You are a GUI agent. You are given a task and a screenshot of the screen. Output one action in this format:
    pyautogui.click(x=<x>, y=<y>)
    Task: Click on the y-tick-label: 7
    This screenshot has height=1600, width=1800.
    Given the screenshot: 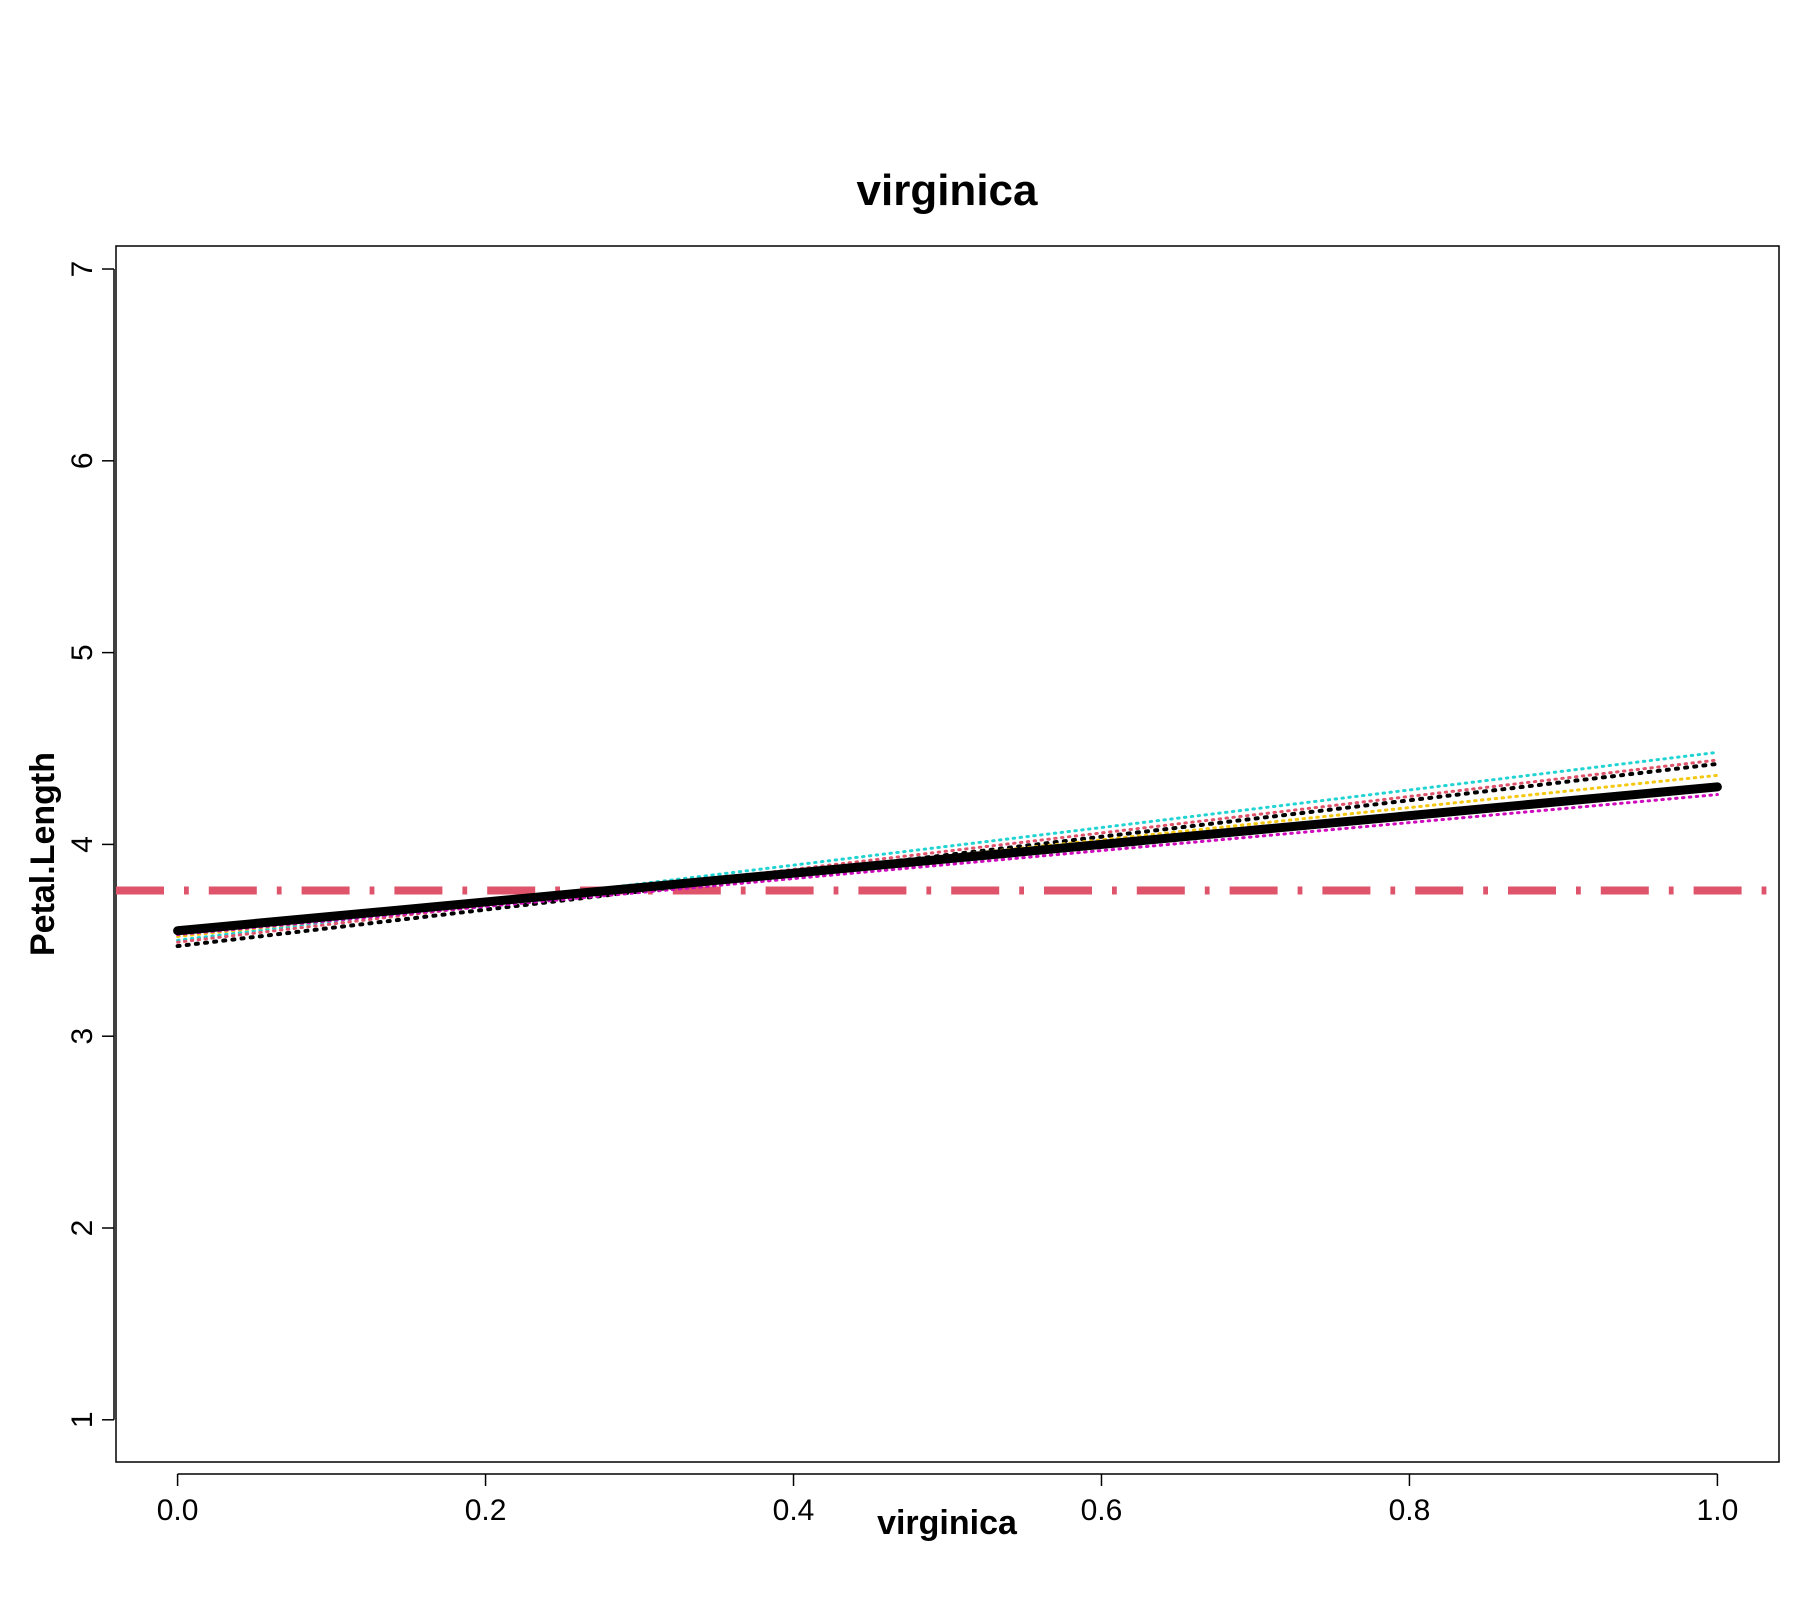 What is the action you would take?
    pyautogui.click(x=82, y=269)
    